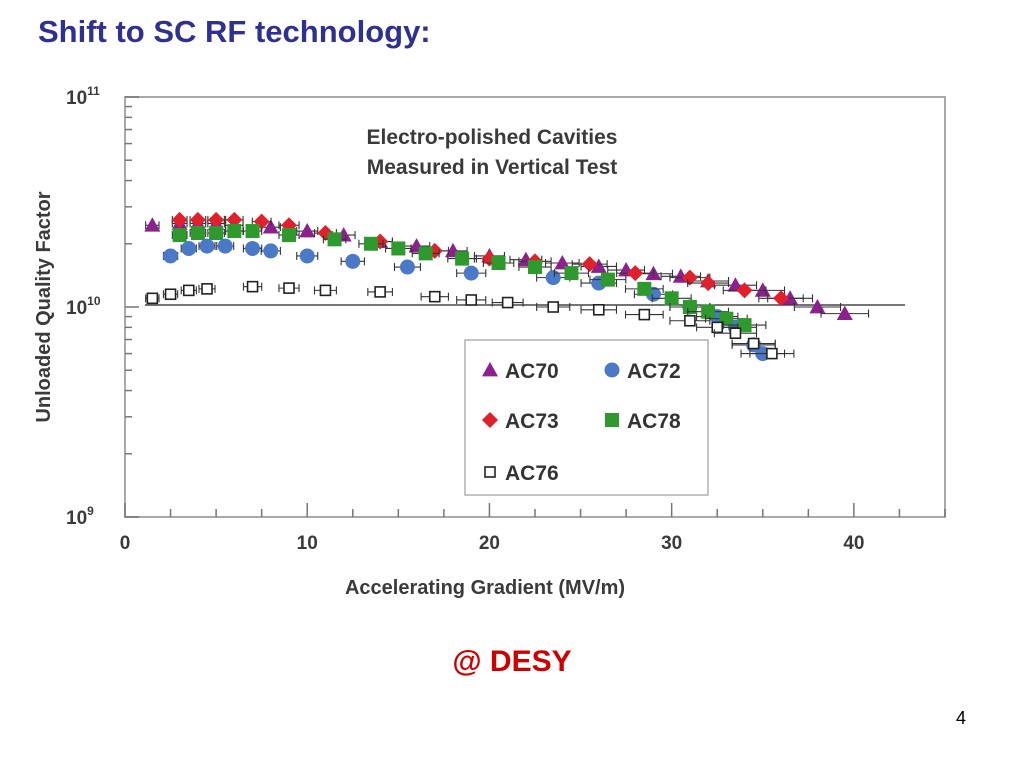 This screenshot has height=768, width=1024. What do you see at coordinates (489, 543) in the screenshot?
I see `x-tick-label: 20` at bounding box center [489, 543].